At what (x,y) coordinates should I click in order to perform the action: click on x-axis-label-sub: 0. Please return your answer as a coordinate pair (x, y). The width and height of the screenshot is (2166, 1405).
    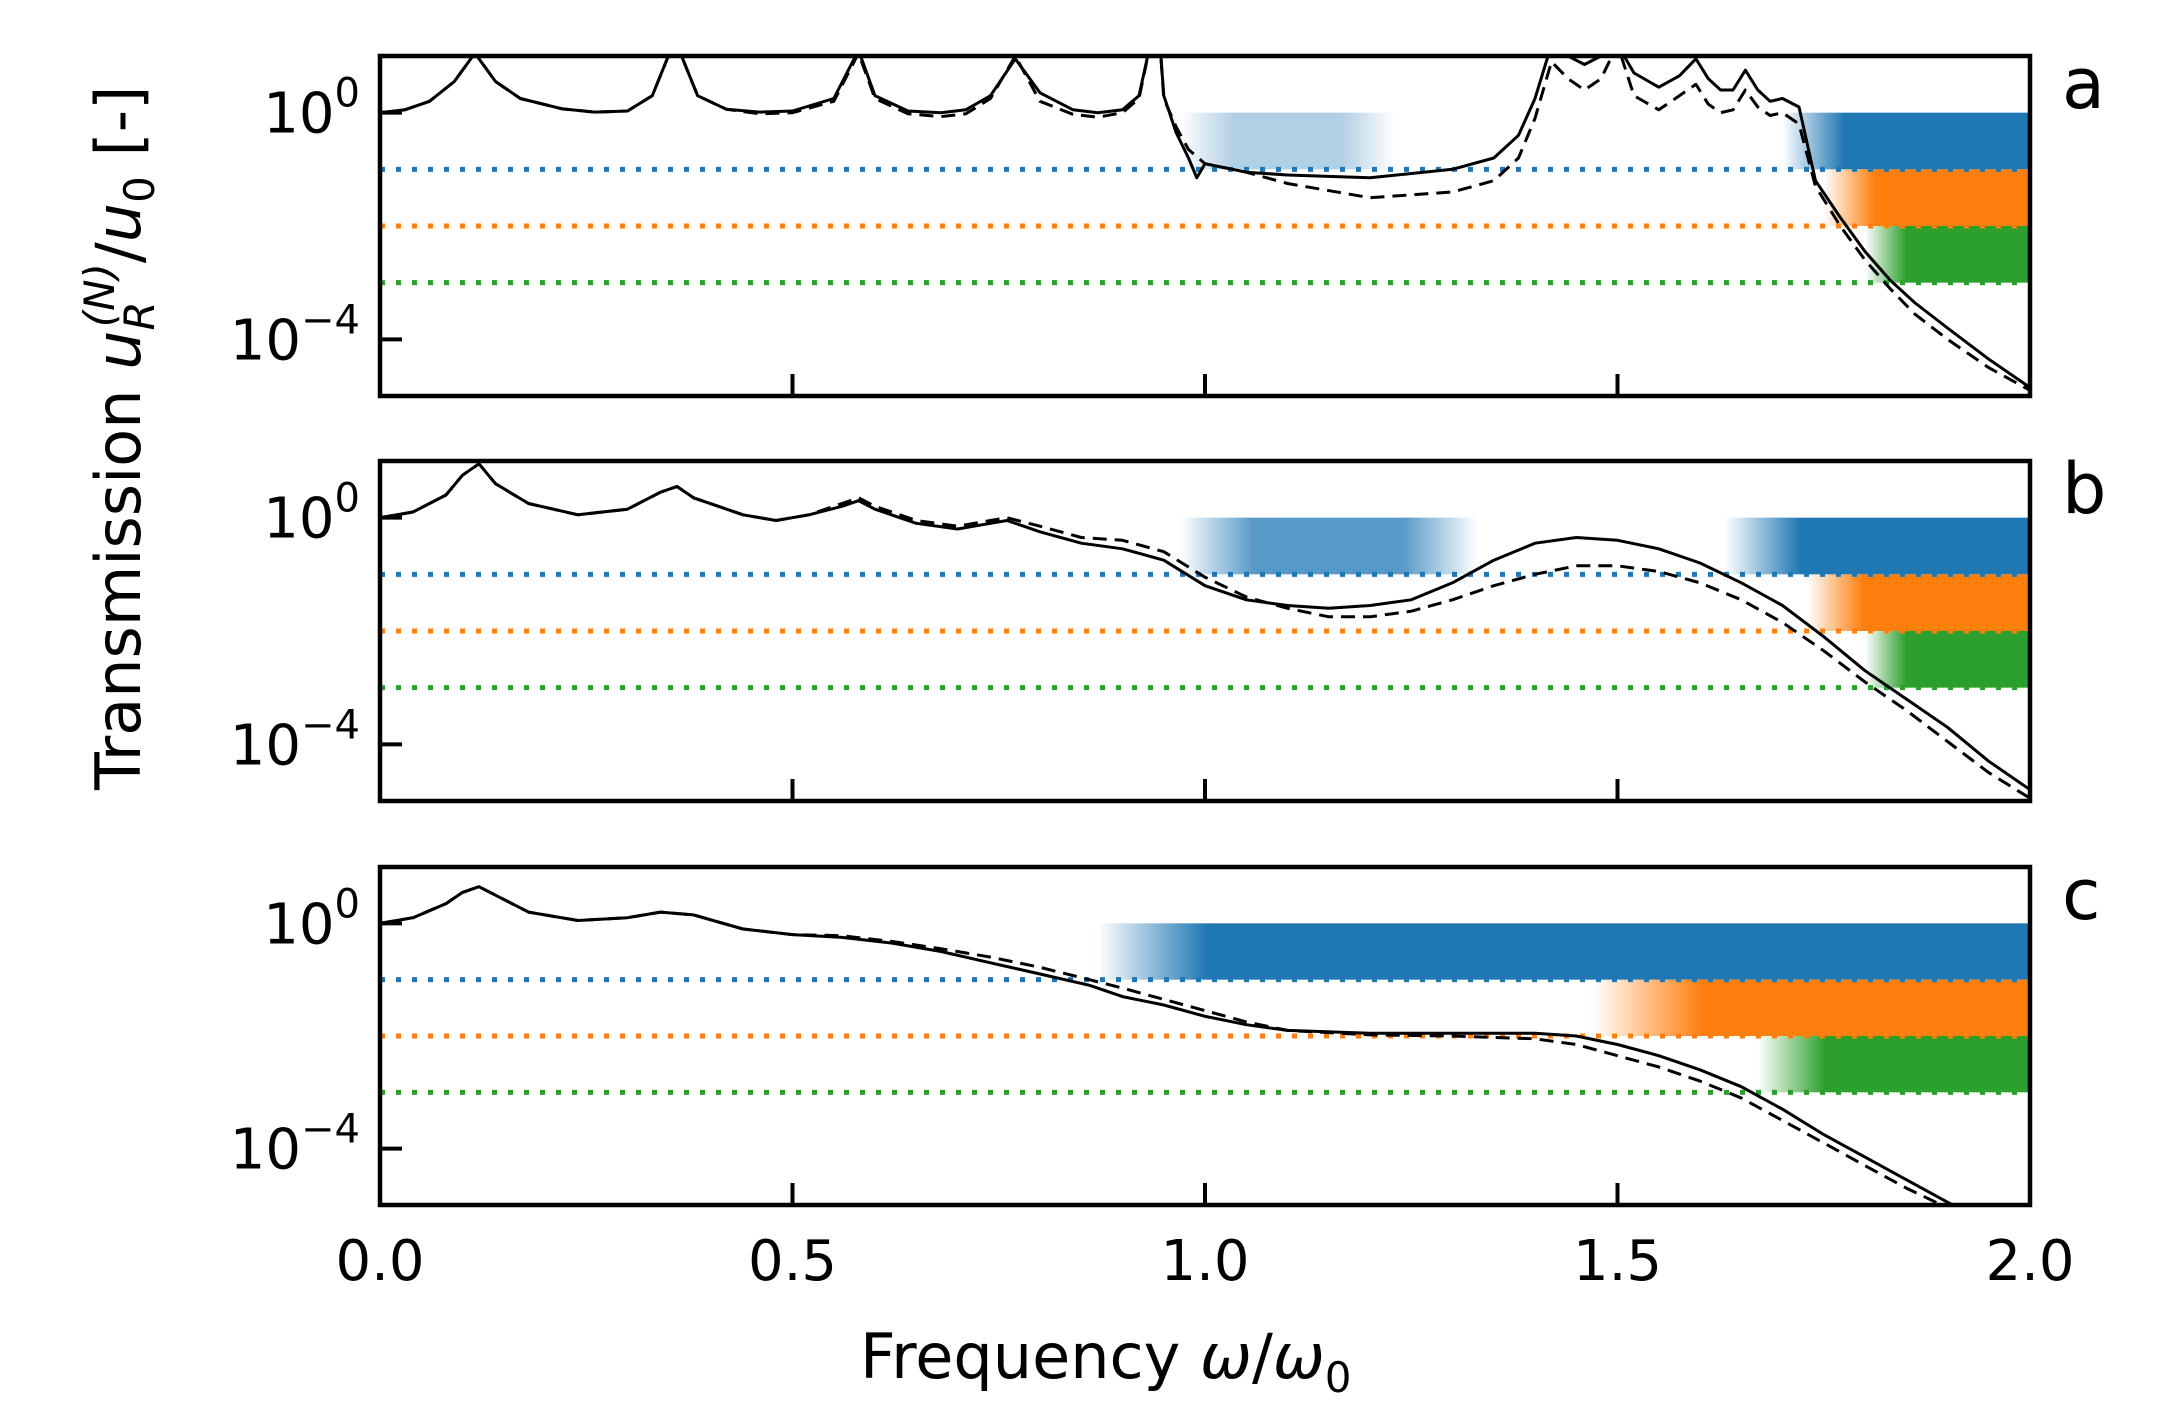
    Looking at the image, I should click on (1338, 1377).